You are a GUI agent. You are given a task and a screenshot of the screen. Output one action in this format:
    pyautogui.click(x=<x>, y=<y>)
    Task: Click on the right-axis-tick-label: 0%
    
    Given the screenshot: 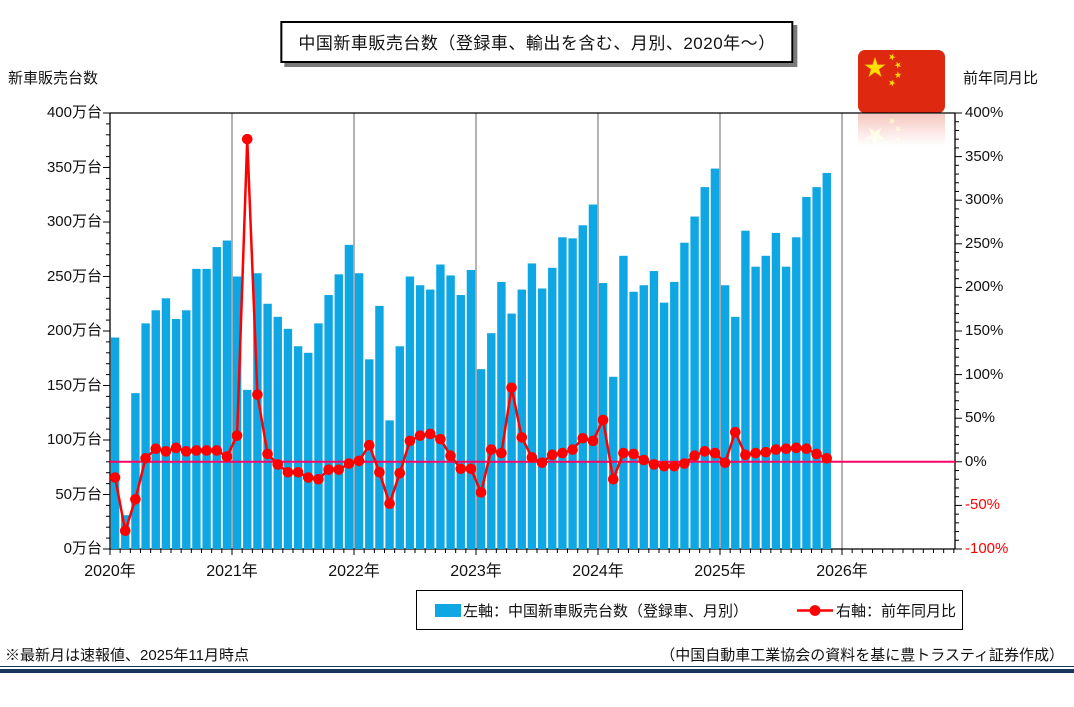 What is the action you would take?
    pyautogui.click(x=976, y=461)
    